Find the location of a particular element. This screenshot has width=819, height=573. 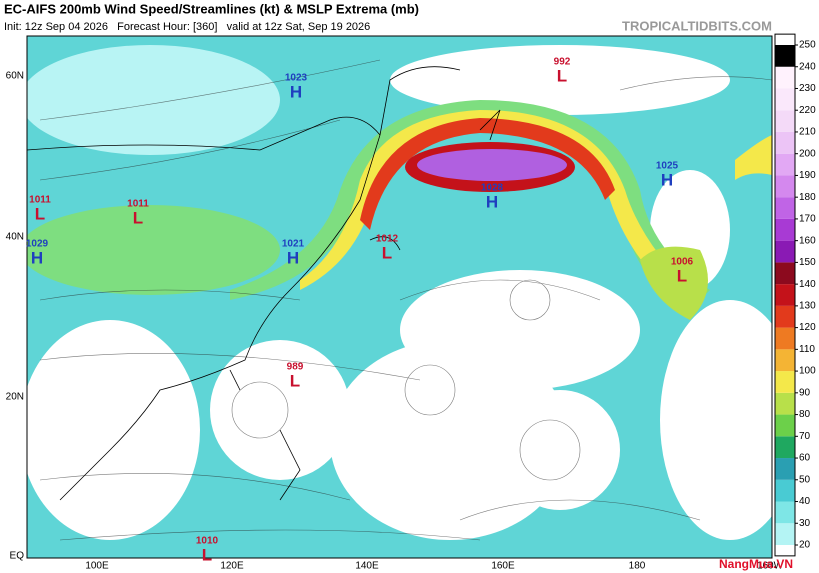

colorbar-frame is located at coordinates (785, 295).